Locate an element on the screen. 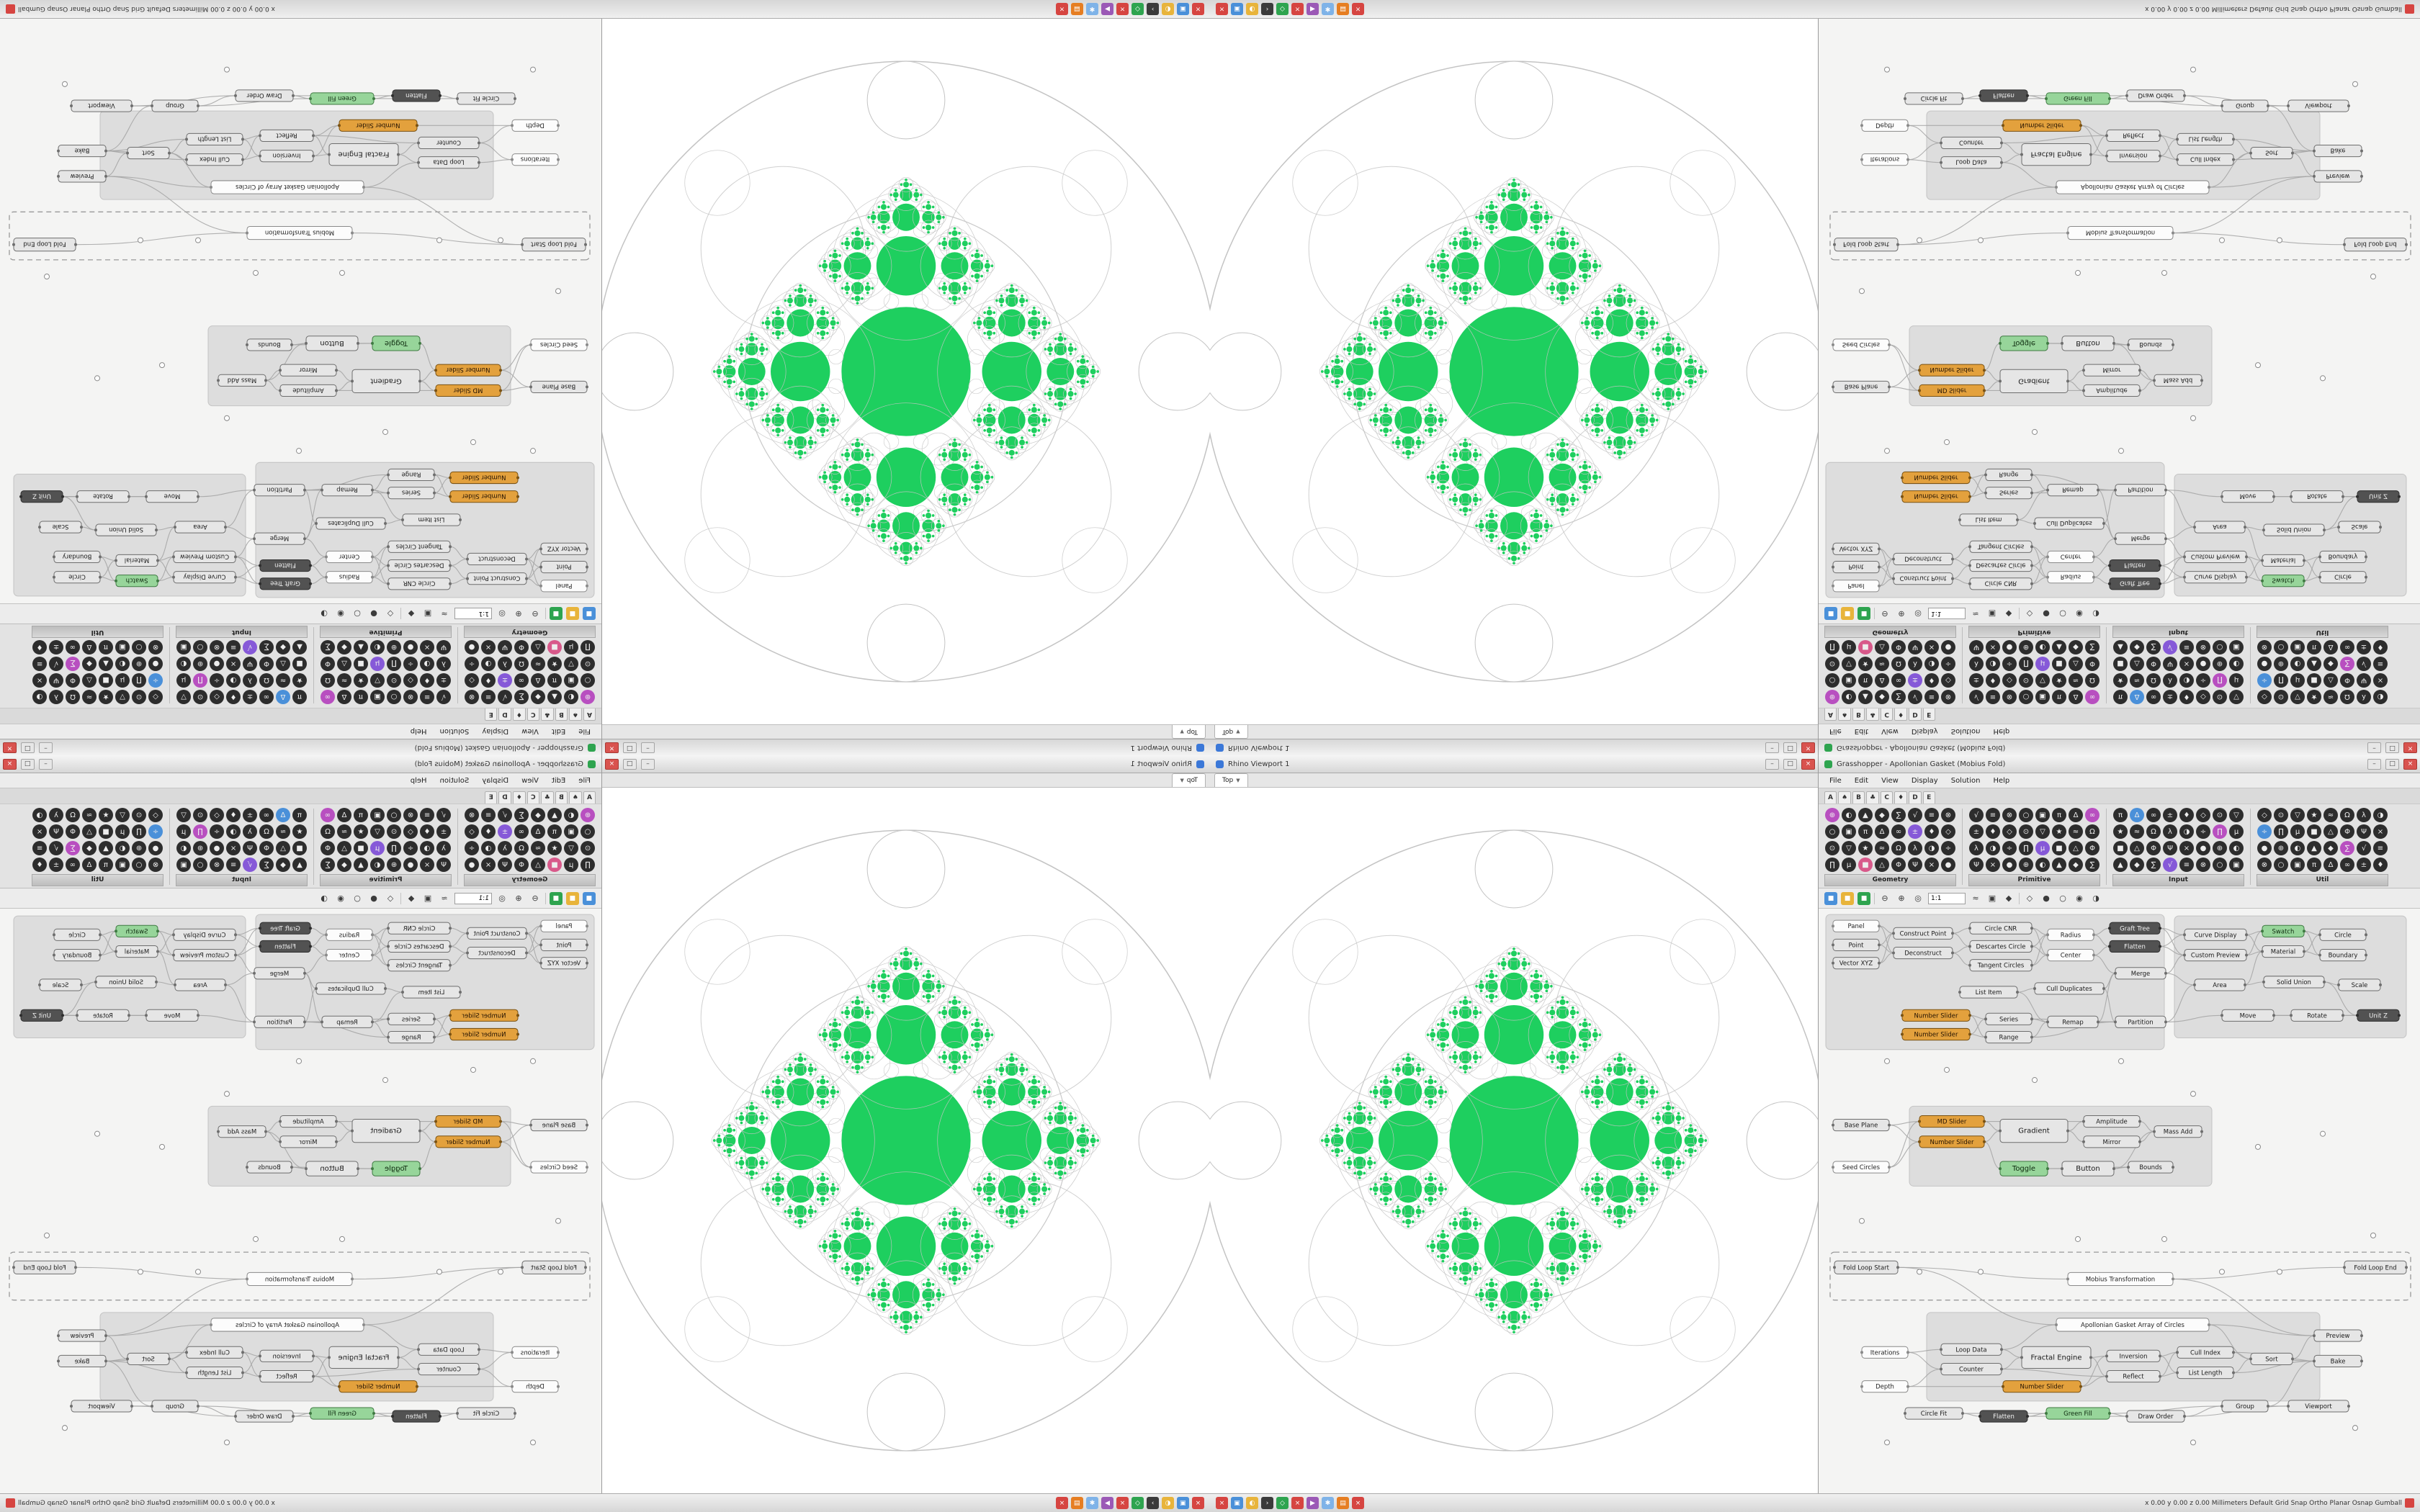 The height and width of the screenshot is (1512, 2420). gh-node: Toggle is located at coordinates (2024, 1168).